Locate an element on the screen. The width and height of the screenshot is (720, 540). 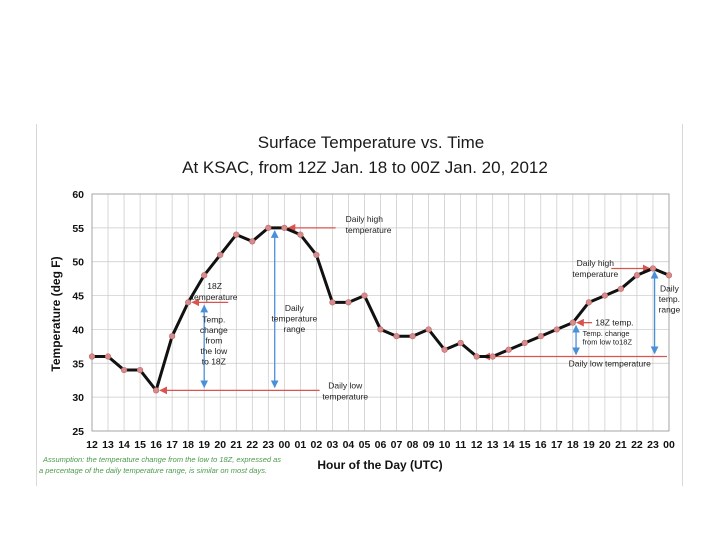
annotation-label: 18Z is located at coordinates (214, 286).